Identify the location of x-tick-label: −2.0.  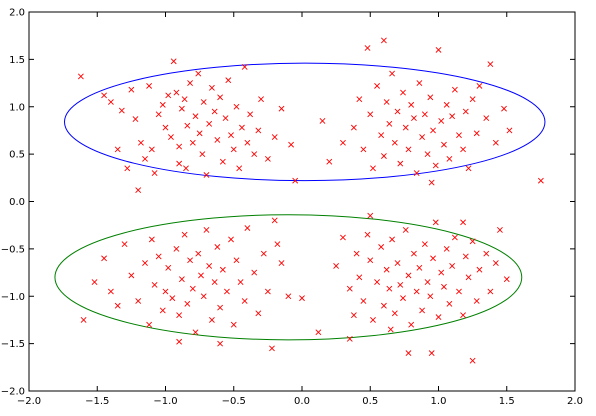
(29, 401).